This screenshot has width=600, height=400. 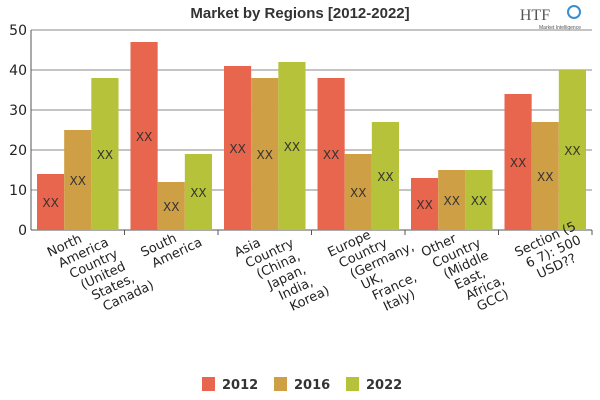 What do you see at coordinates (560, 28) in the screenshot?
I see `svg-text: Market Intelligence` at bounding box center [560, 28].